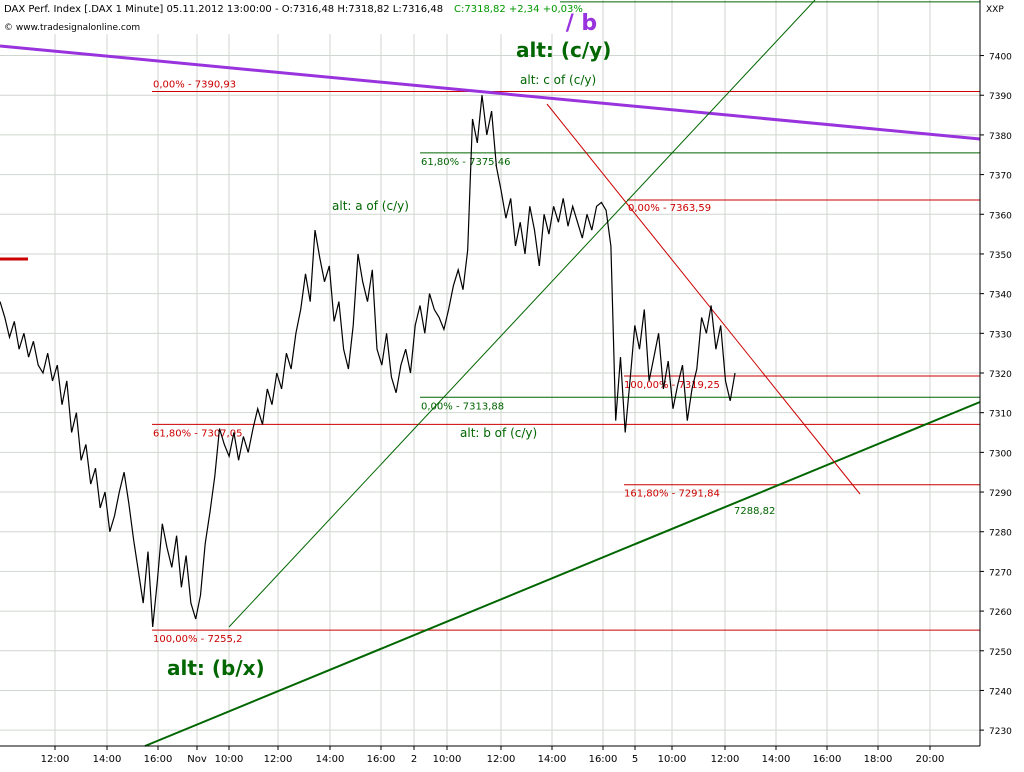 The height and width of the screenshot is (772, 1024). Describe the element at coordinates (1000, 216) in the screenshot. I see `y-tick-label: 7360` at that location.